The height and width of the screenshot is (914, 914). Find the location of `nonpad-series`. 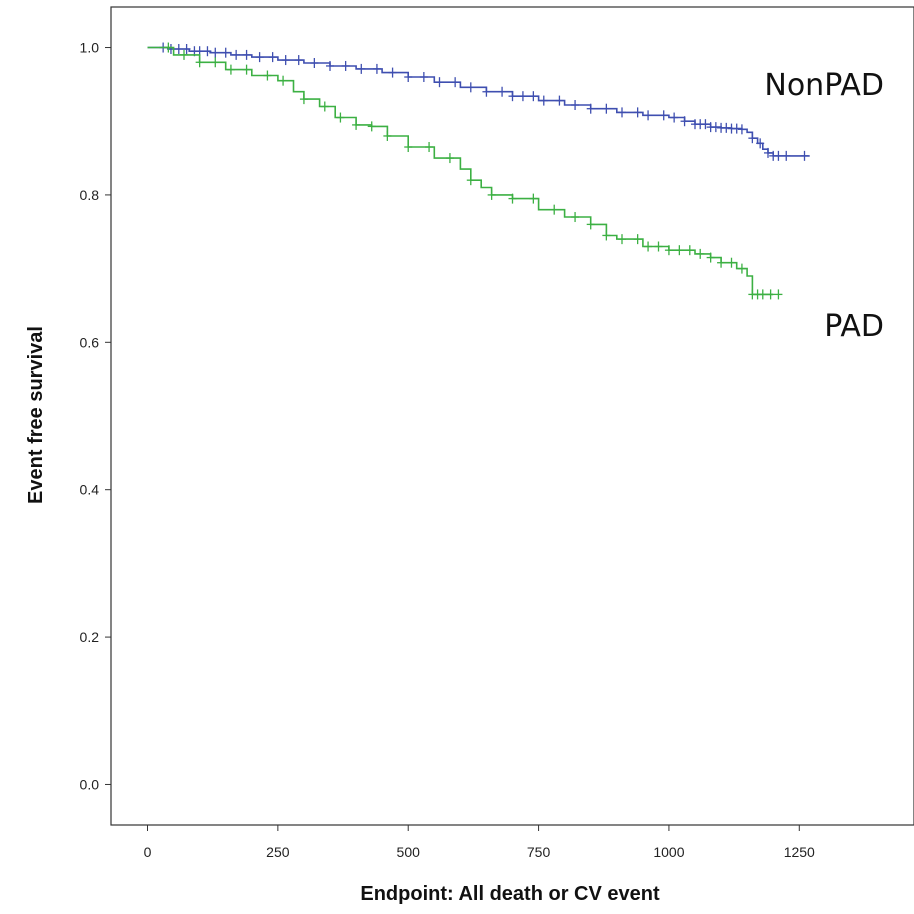

nonpad-series is located at coordinates (478, 101).